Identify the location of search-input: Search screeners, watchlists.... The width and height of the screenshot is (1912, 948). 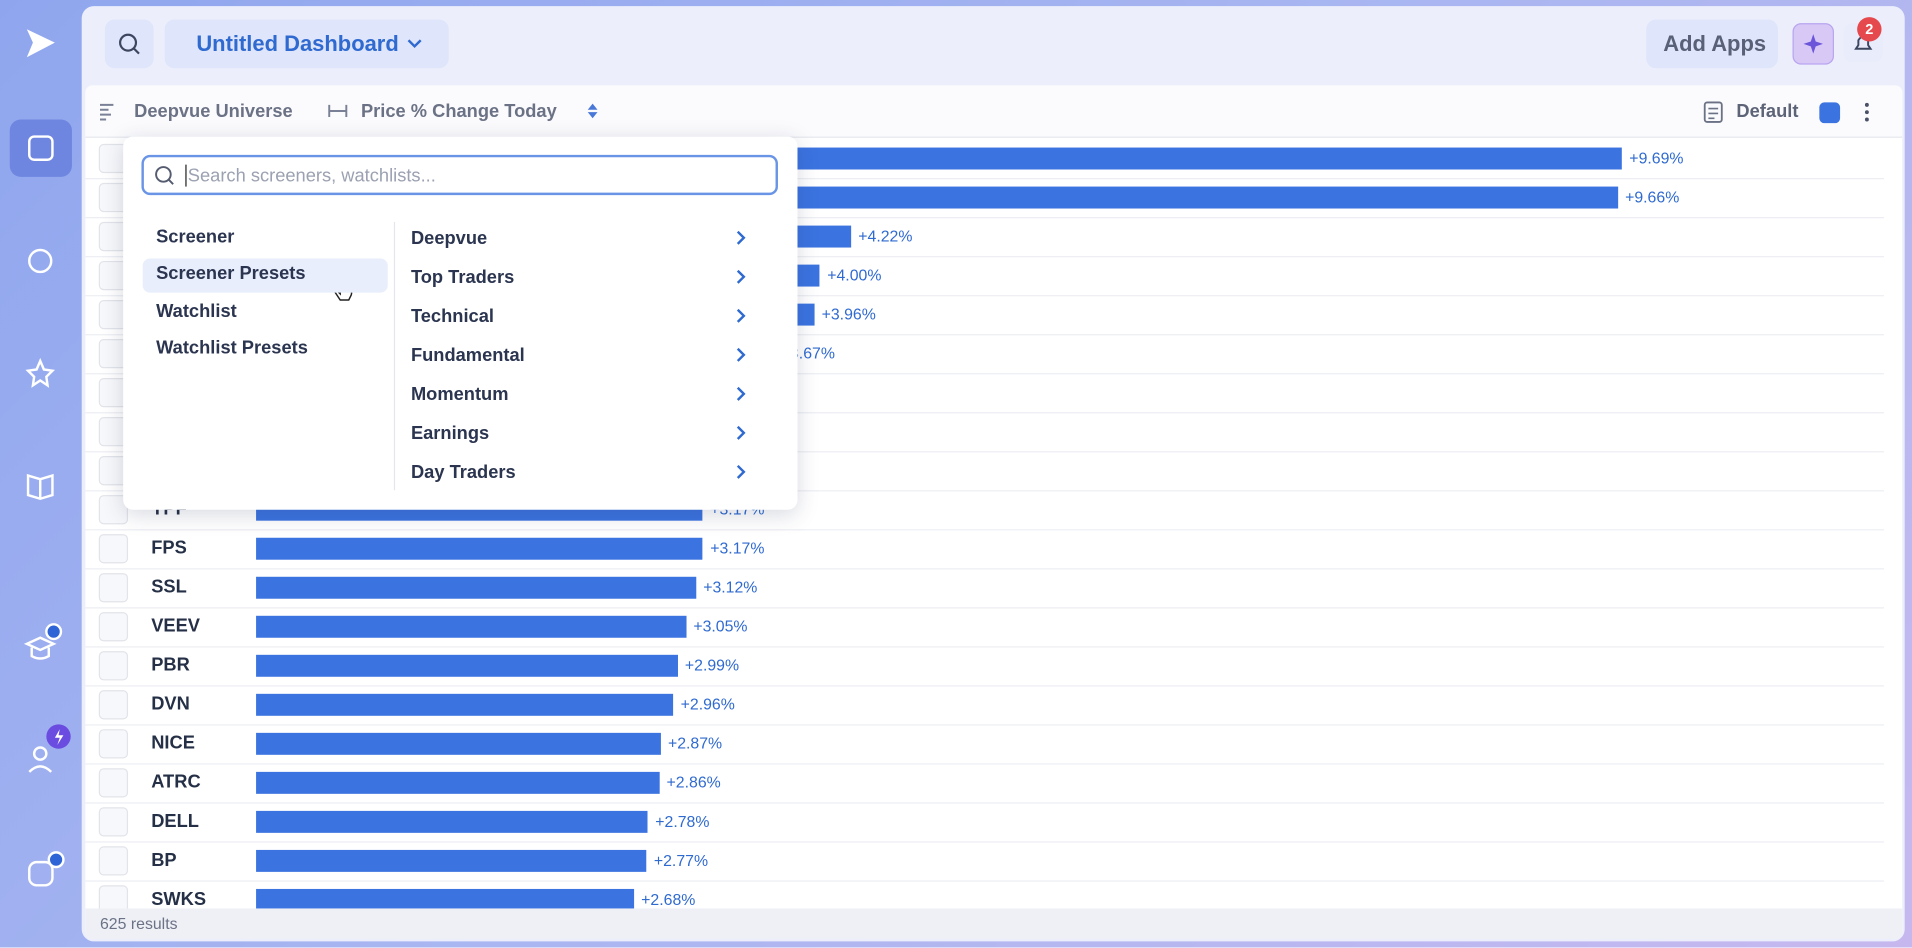
(459, 175).